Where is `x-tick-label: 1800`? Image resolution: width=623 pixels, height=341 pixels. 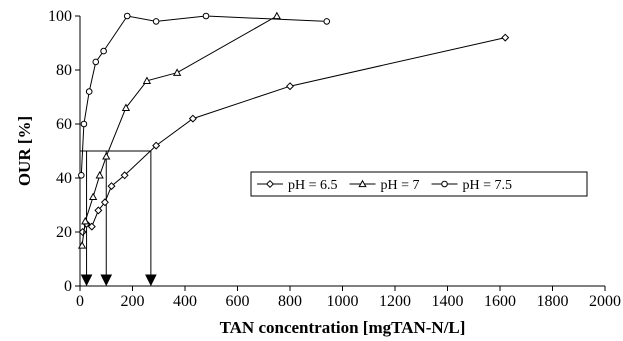
x-tick-label: 1800 is located at coordinates (553, 301).